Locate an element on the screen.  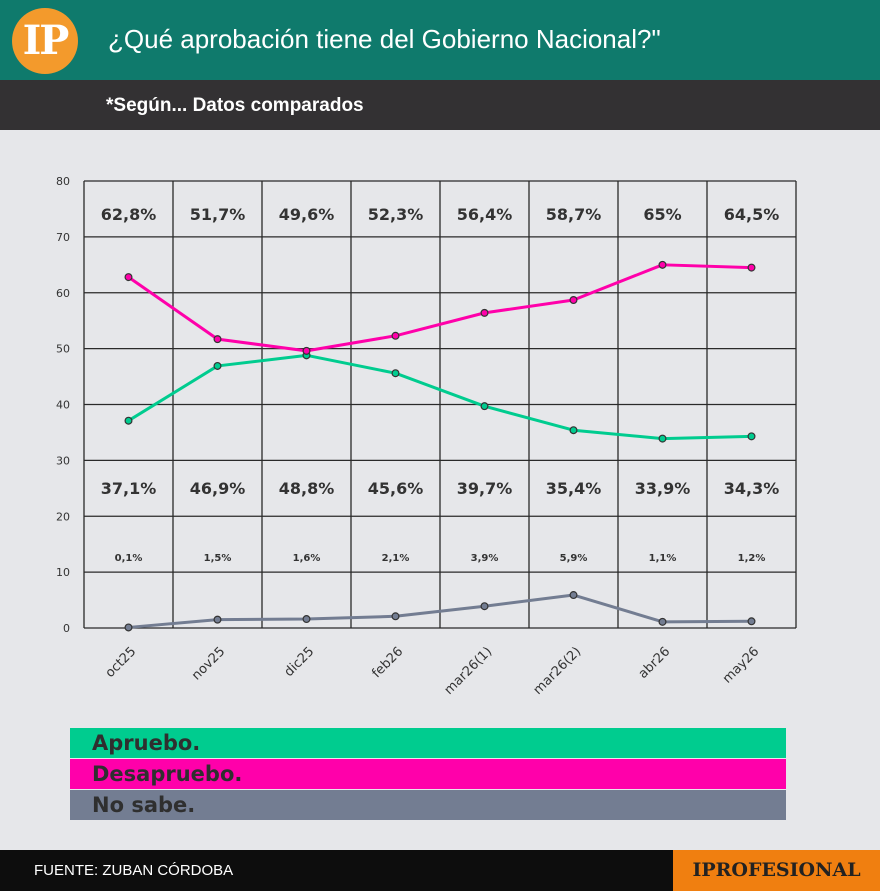
nosabe-data-label: 5,9% is located at coordinates (574, 558).